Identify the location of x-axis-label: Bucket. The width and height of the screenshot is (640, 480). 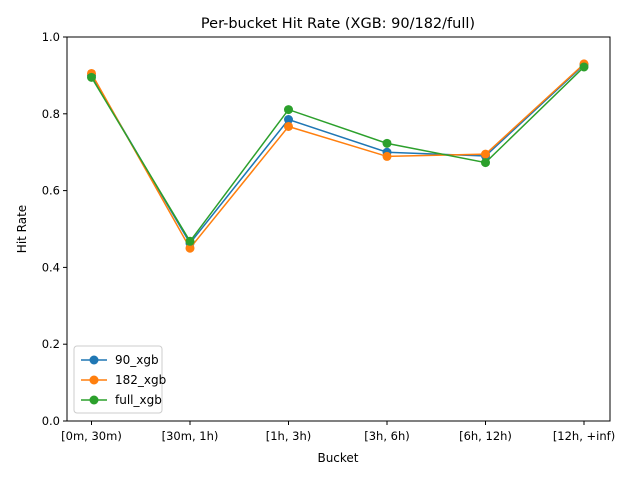
(337, 458).